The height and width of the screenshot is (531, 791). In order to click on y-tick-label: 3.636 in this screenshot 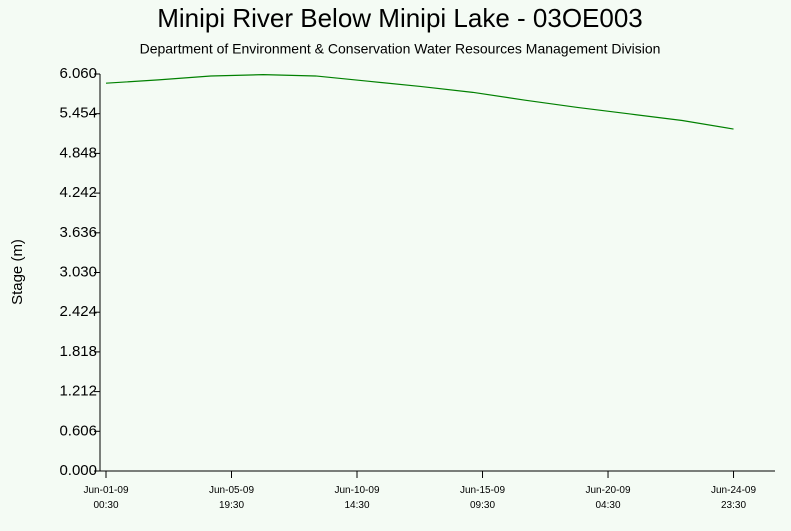, I will do `click(78, 232)`.